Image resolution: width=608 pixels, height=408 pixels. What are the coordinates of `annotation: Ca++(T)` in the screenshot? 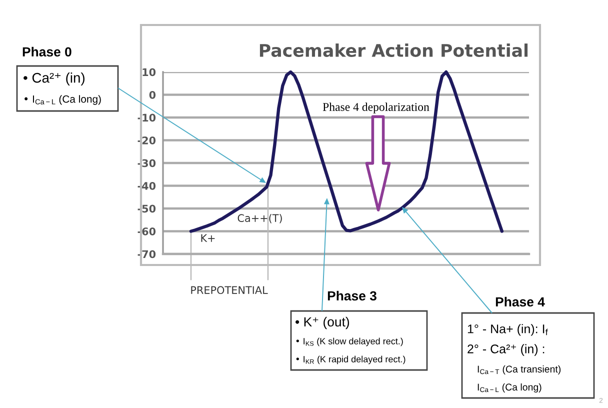 It's located at (260, 219).